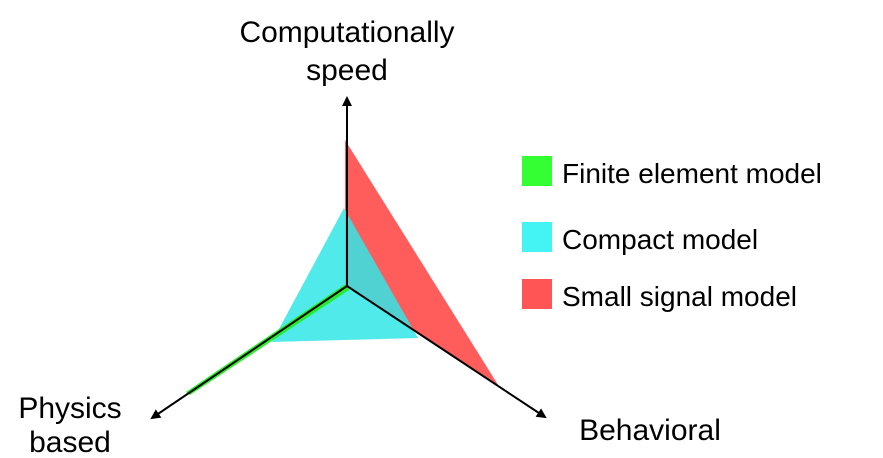 This screenshot has height=458, width=883. I want to click on legend-label-finite-element: Finite element model, so click(692, 173).